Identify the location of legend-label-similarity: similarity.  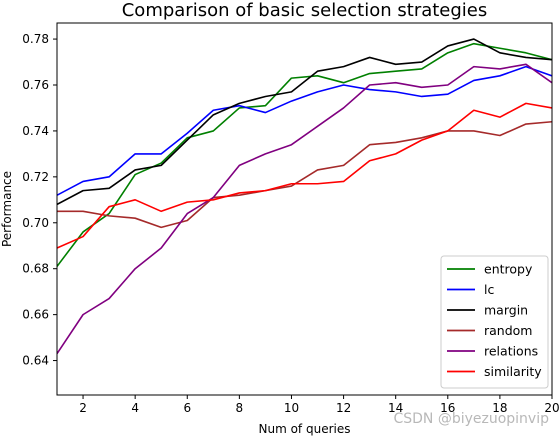
(513, 371).